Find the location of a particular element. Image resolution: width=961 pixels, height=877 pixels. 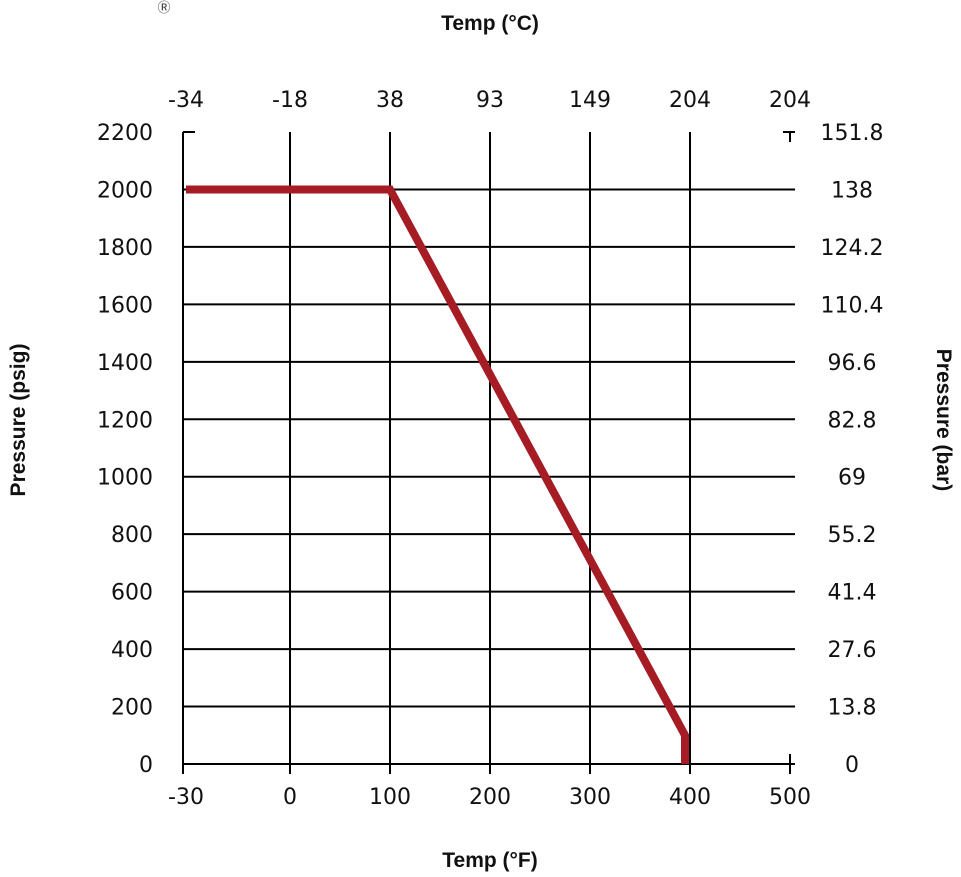

y-tick-label-right: 0 is located at coordinates (852, 765).